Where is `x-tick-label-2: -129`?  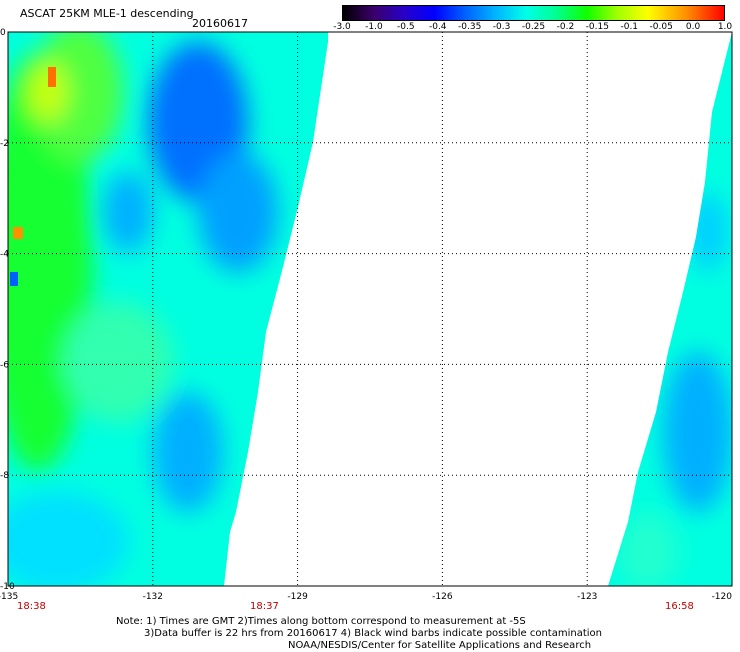
x-tick-label-2: -129 is located at coordinates (297, 597).